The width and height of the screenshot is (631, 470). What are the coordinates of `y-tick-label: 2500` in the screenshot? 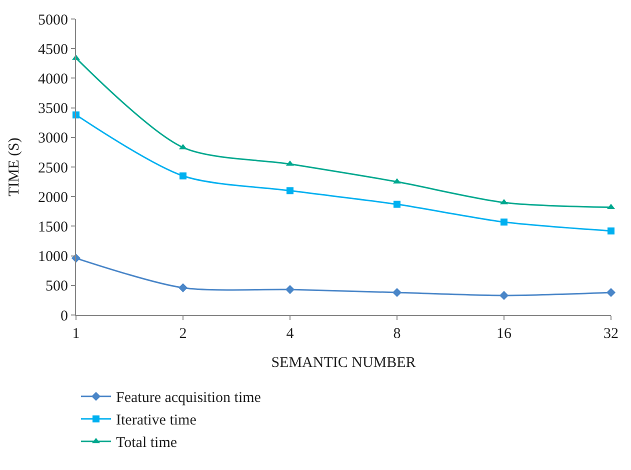 It's located at (53, 168).